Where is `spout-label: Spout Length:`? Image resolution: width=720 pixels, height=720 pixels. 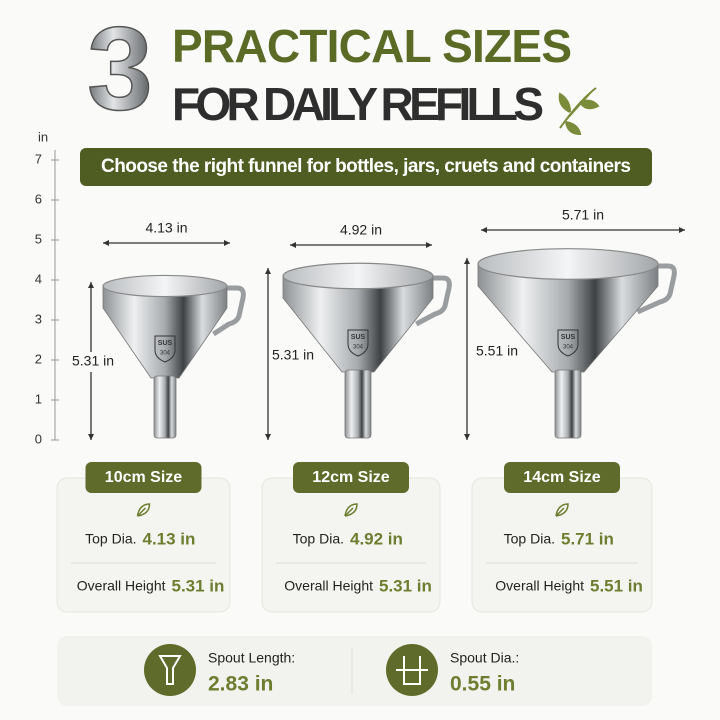
spout-label: Spout Length: is located at coordinates (251, 658).